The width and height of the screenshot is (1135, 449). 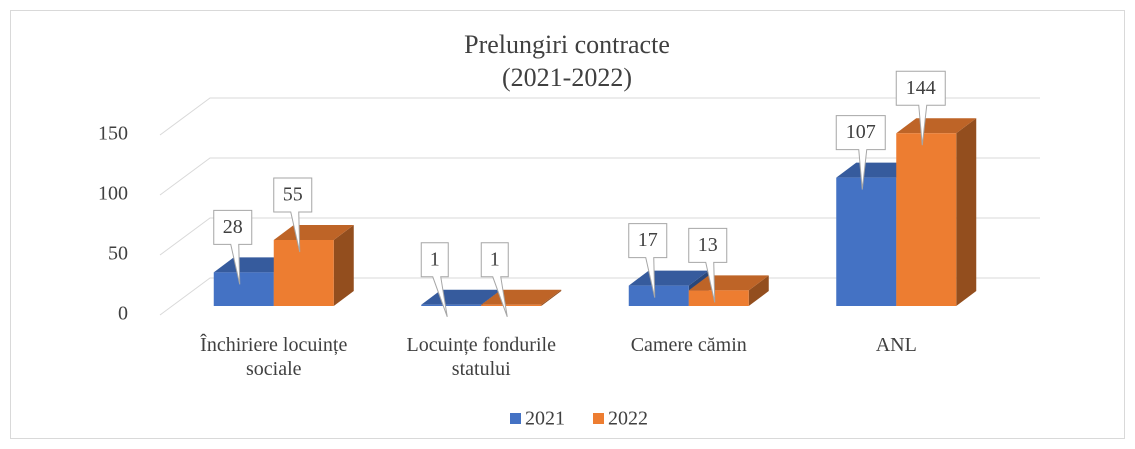 What do you see at coordinates (113, 134) in the screenshot?
I see `y-tick-label: 150` at bounding box center [113, 134].